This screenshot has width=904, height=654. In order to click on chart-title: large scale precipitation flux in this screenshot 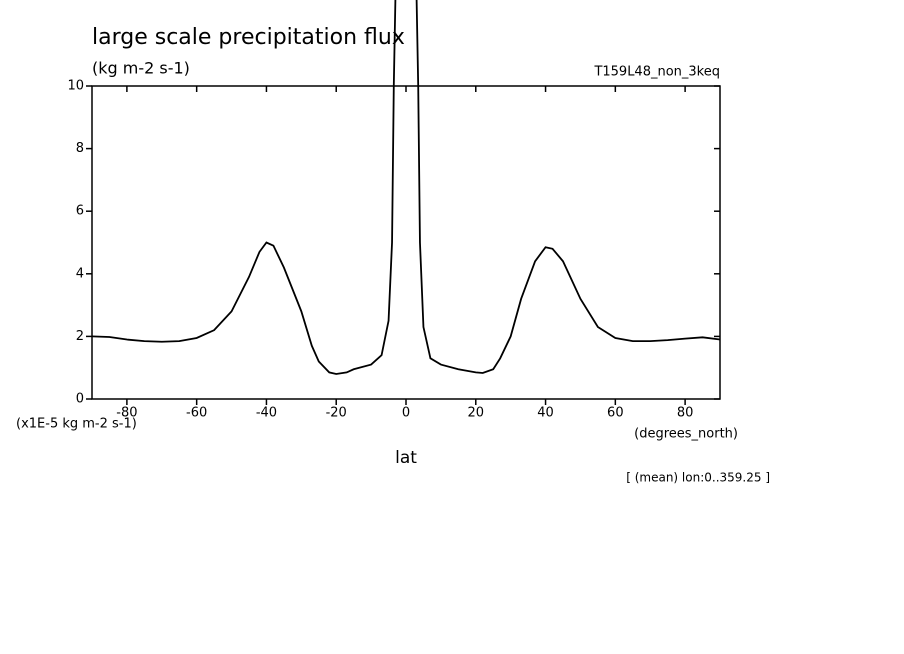, I will do `click(248, 37)`.